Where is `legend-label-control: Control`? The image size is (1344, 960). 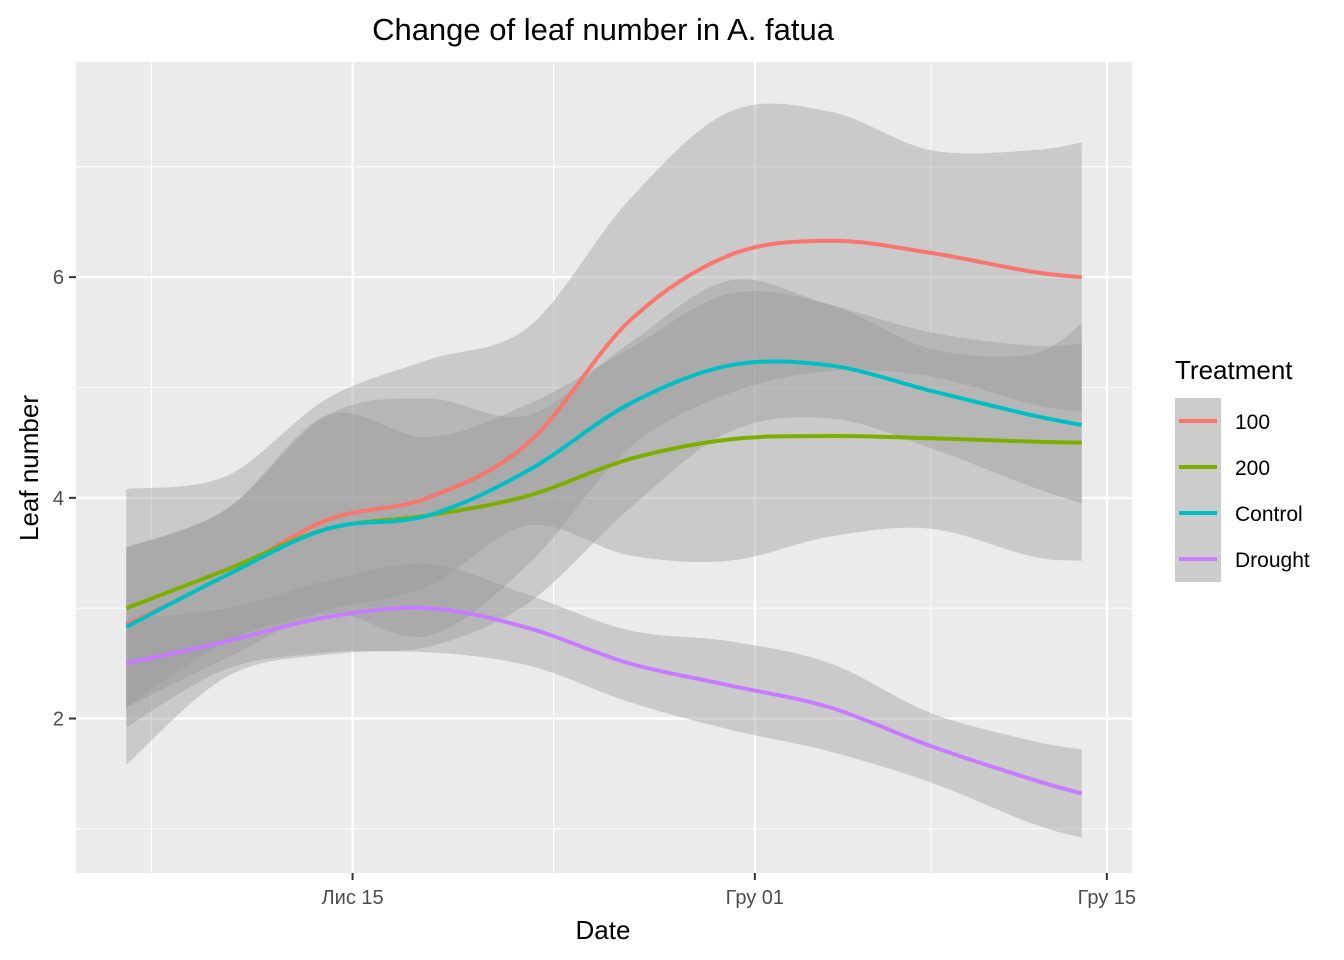 legend-label-control: Control is located at coordinates (1269, 514).